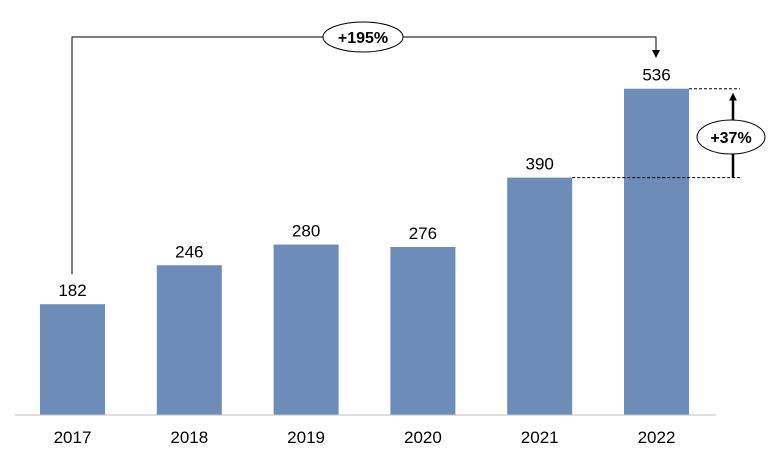 The image size is (781, 462). What do you see at coordinates (656, 251) in the screenshot?
I see `bar-2022` at bounding box center [656, 251].